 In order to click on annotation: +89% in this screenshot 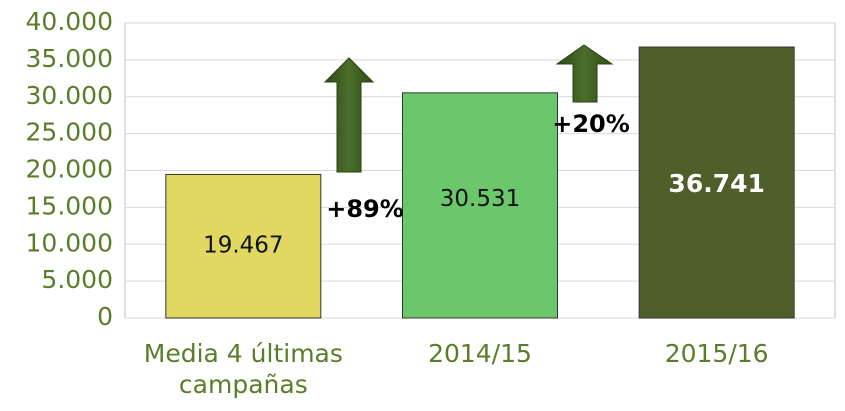, I will do `click(365, 209)`.